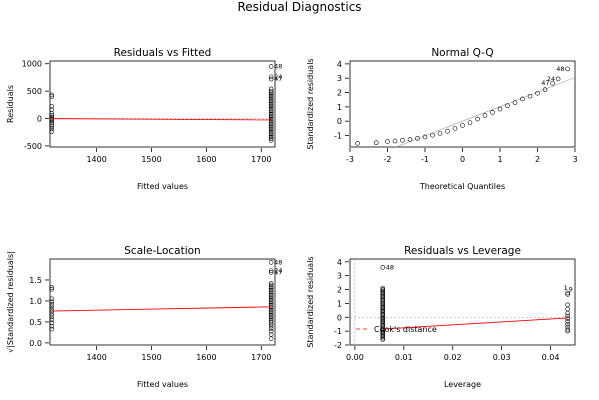 The height and width of the screenshot is (400, 599). What do you see at coordinates (499, 159) in the screenshot?
I see `x-tick-label: 1` at bounding box center [499, 159].